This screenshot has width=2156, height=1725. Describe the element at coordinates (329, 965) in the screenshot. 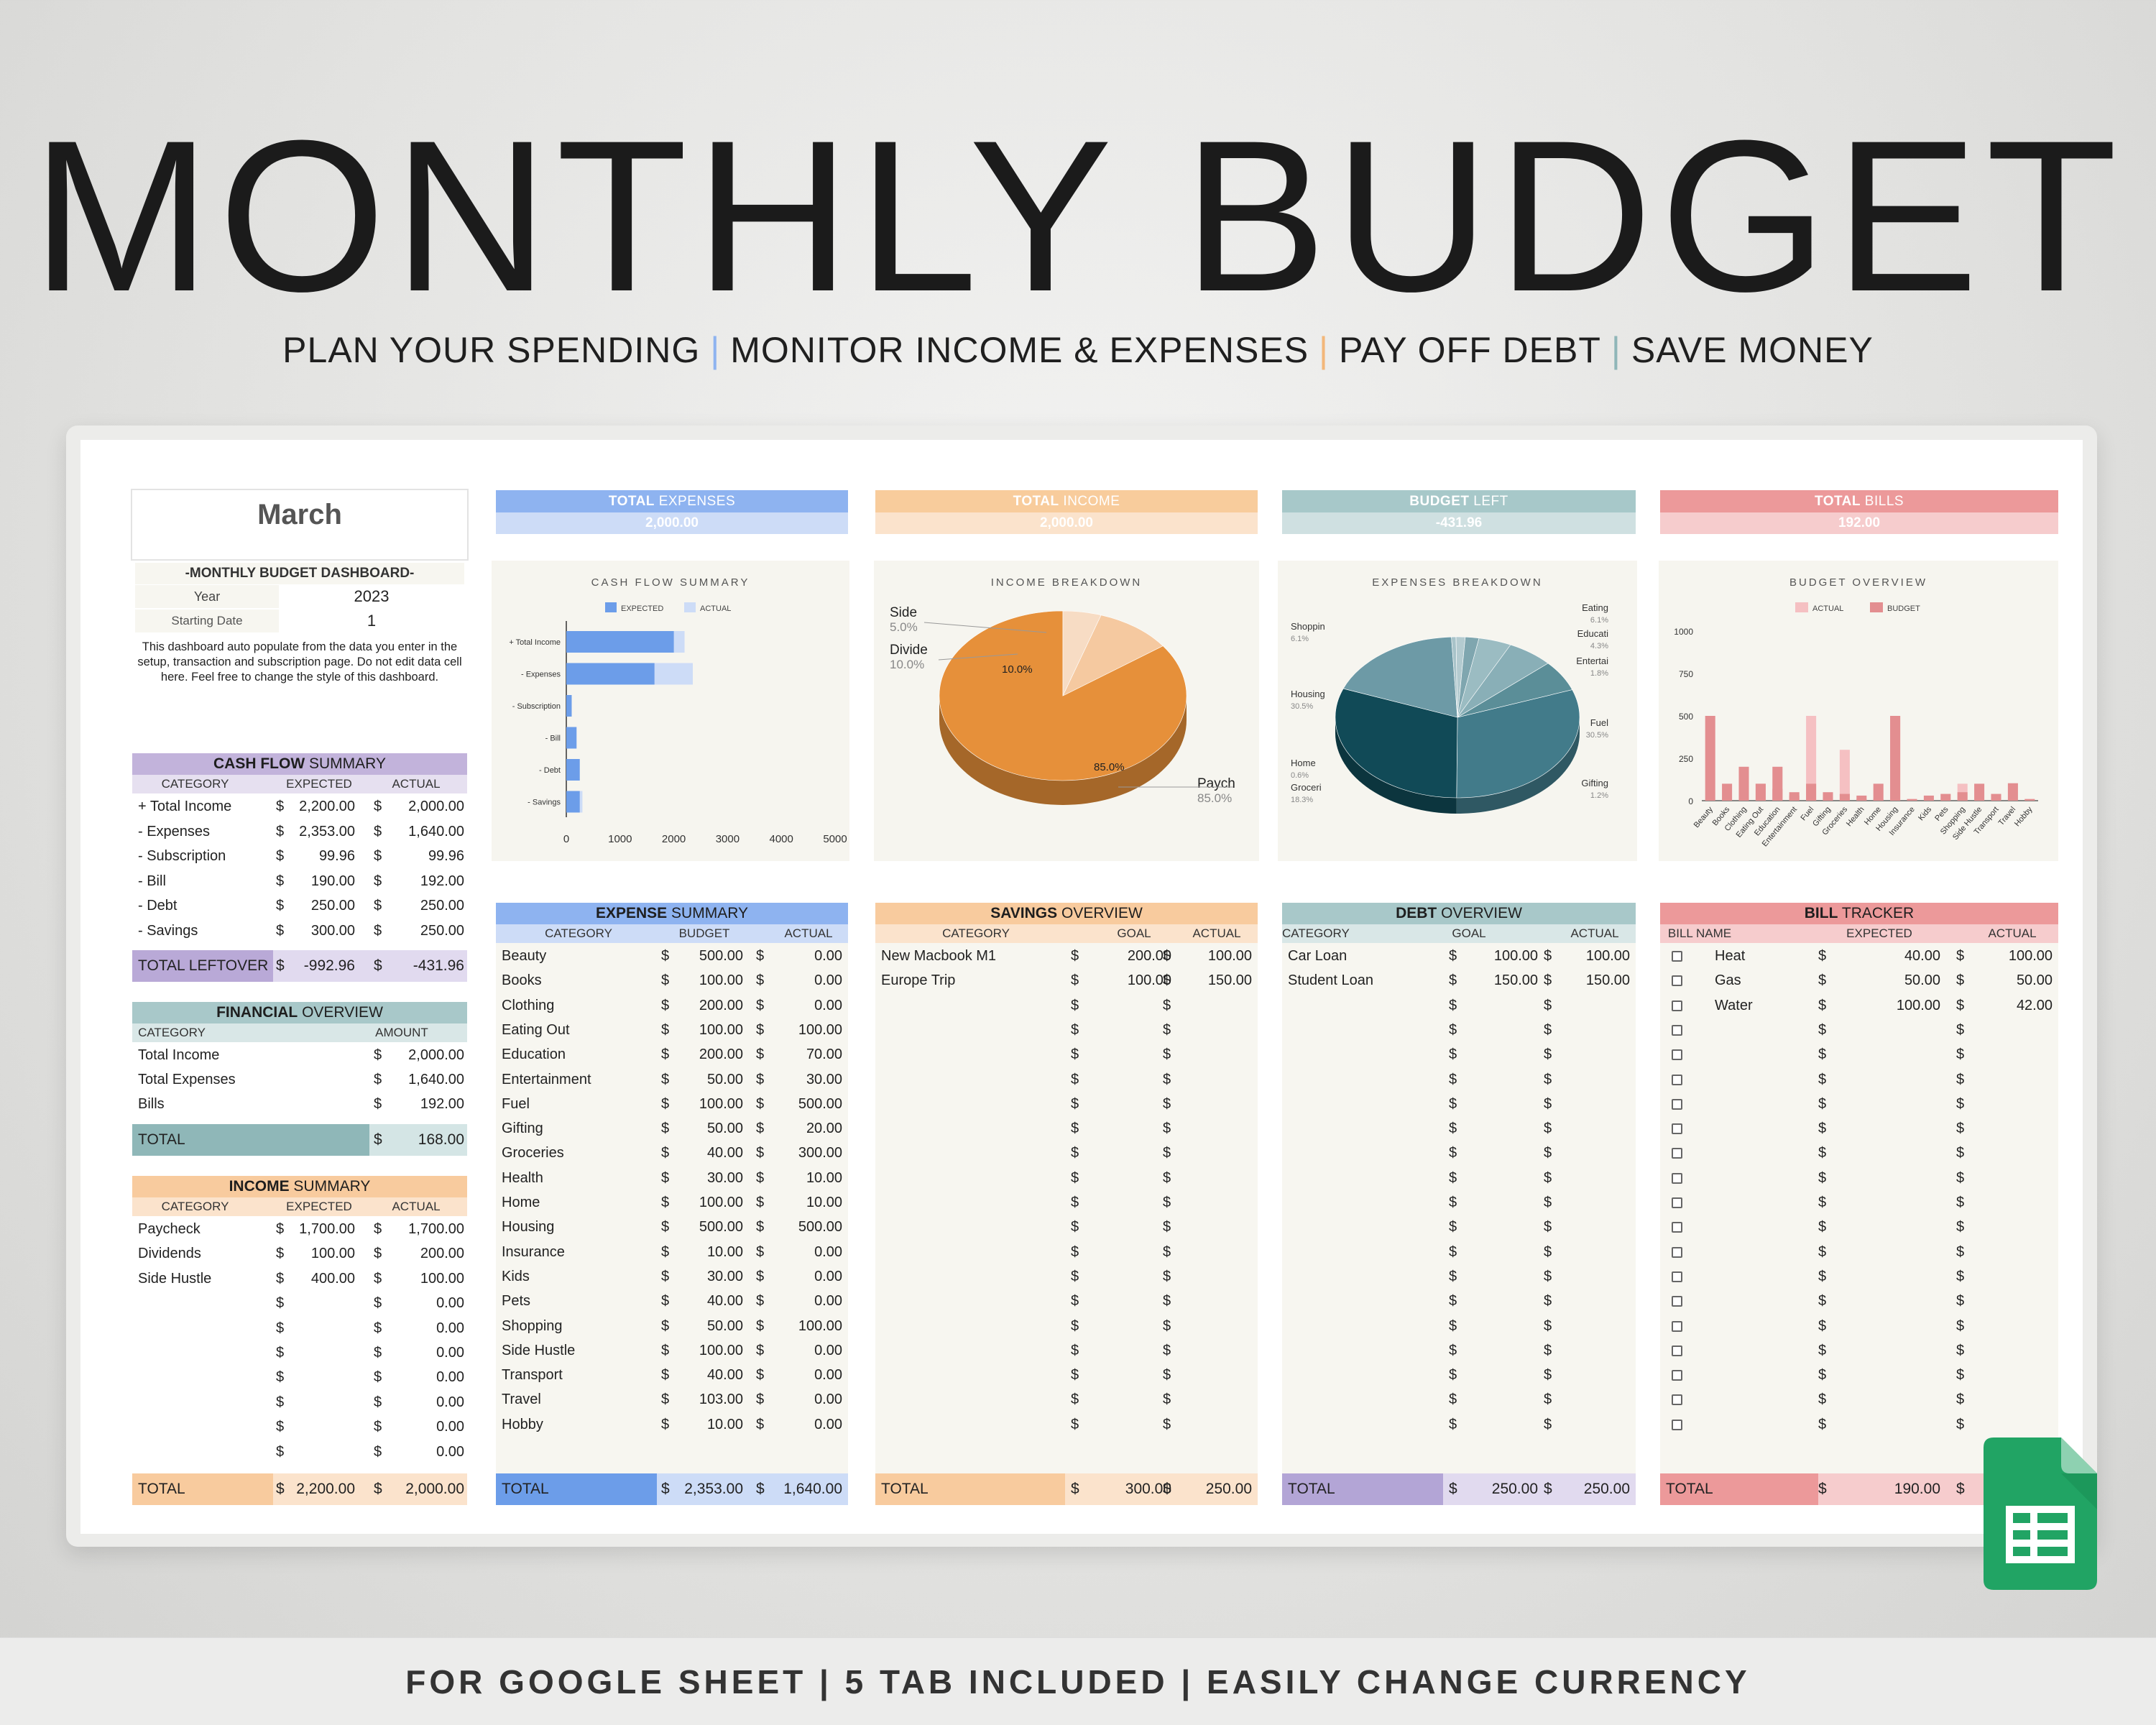

I see `total-value: -992.96` at that location.